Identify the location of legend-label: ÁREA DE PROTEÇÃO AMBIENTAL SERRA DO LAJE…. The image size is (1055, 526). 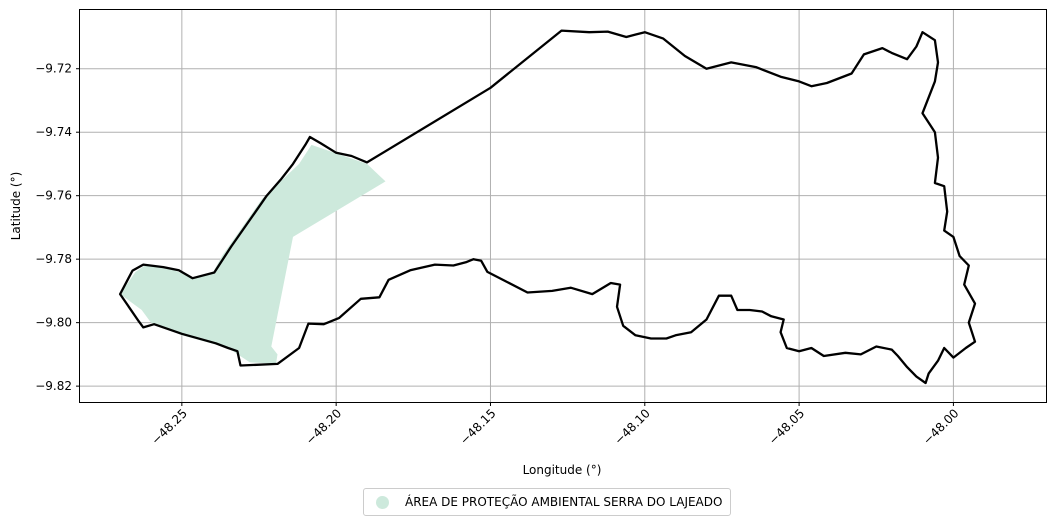
(564, 502).